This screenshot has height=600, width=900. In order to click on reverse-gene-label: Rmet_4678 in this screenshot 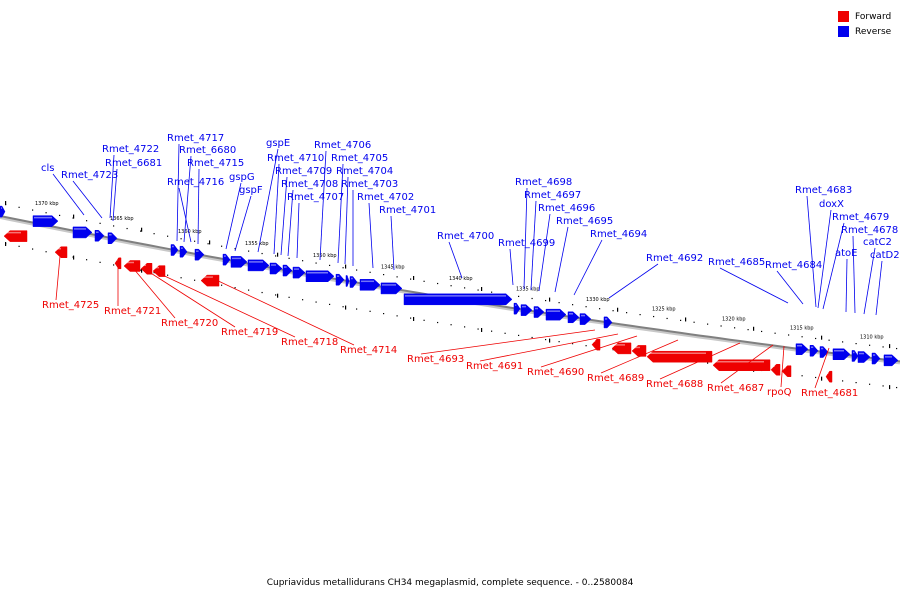, I will do `click(869, 230)`.